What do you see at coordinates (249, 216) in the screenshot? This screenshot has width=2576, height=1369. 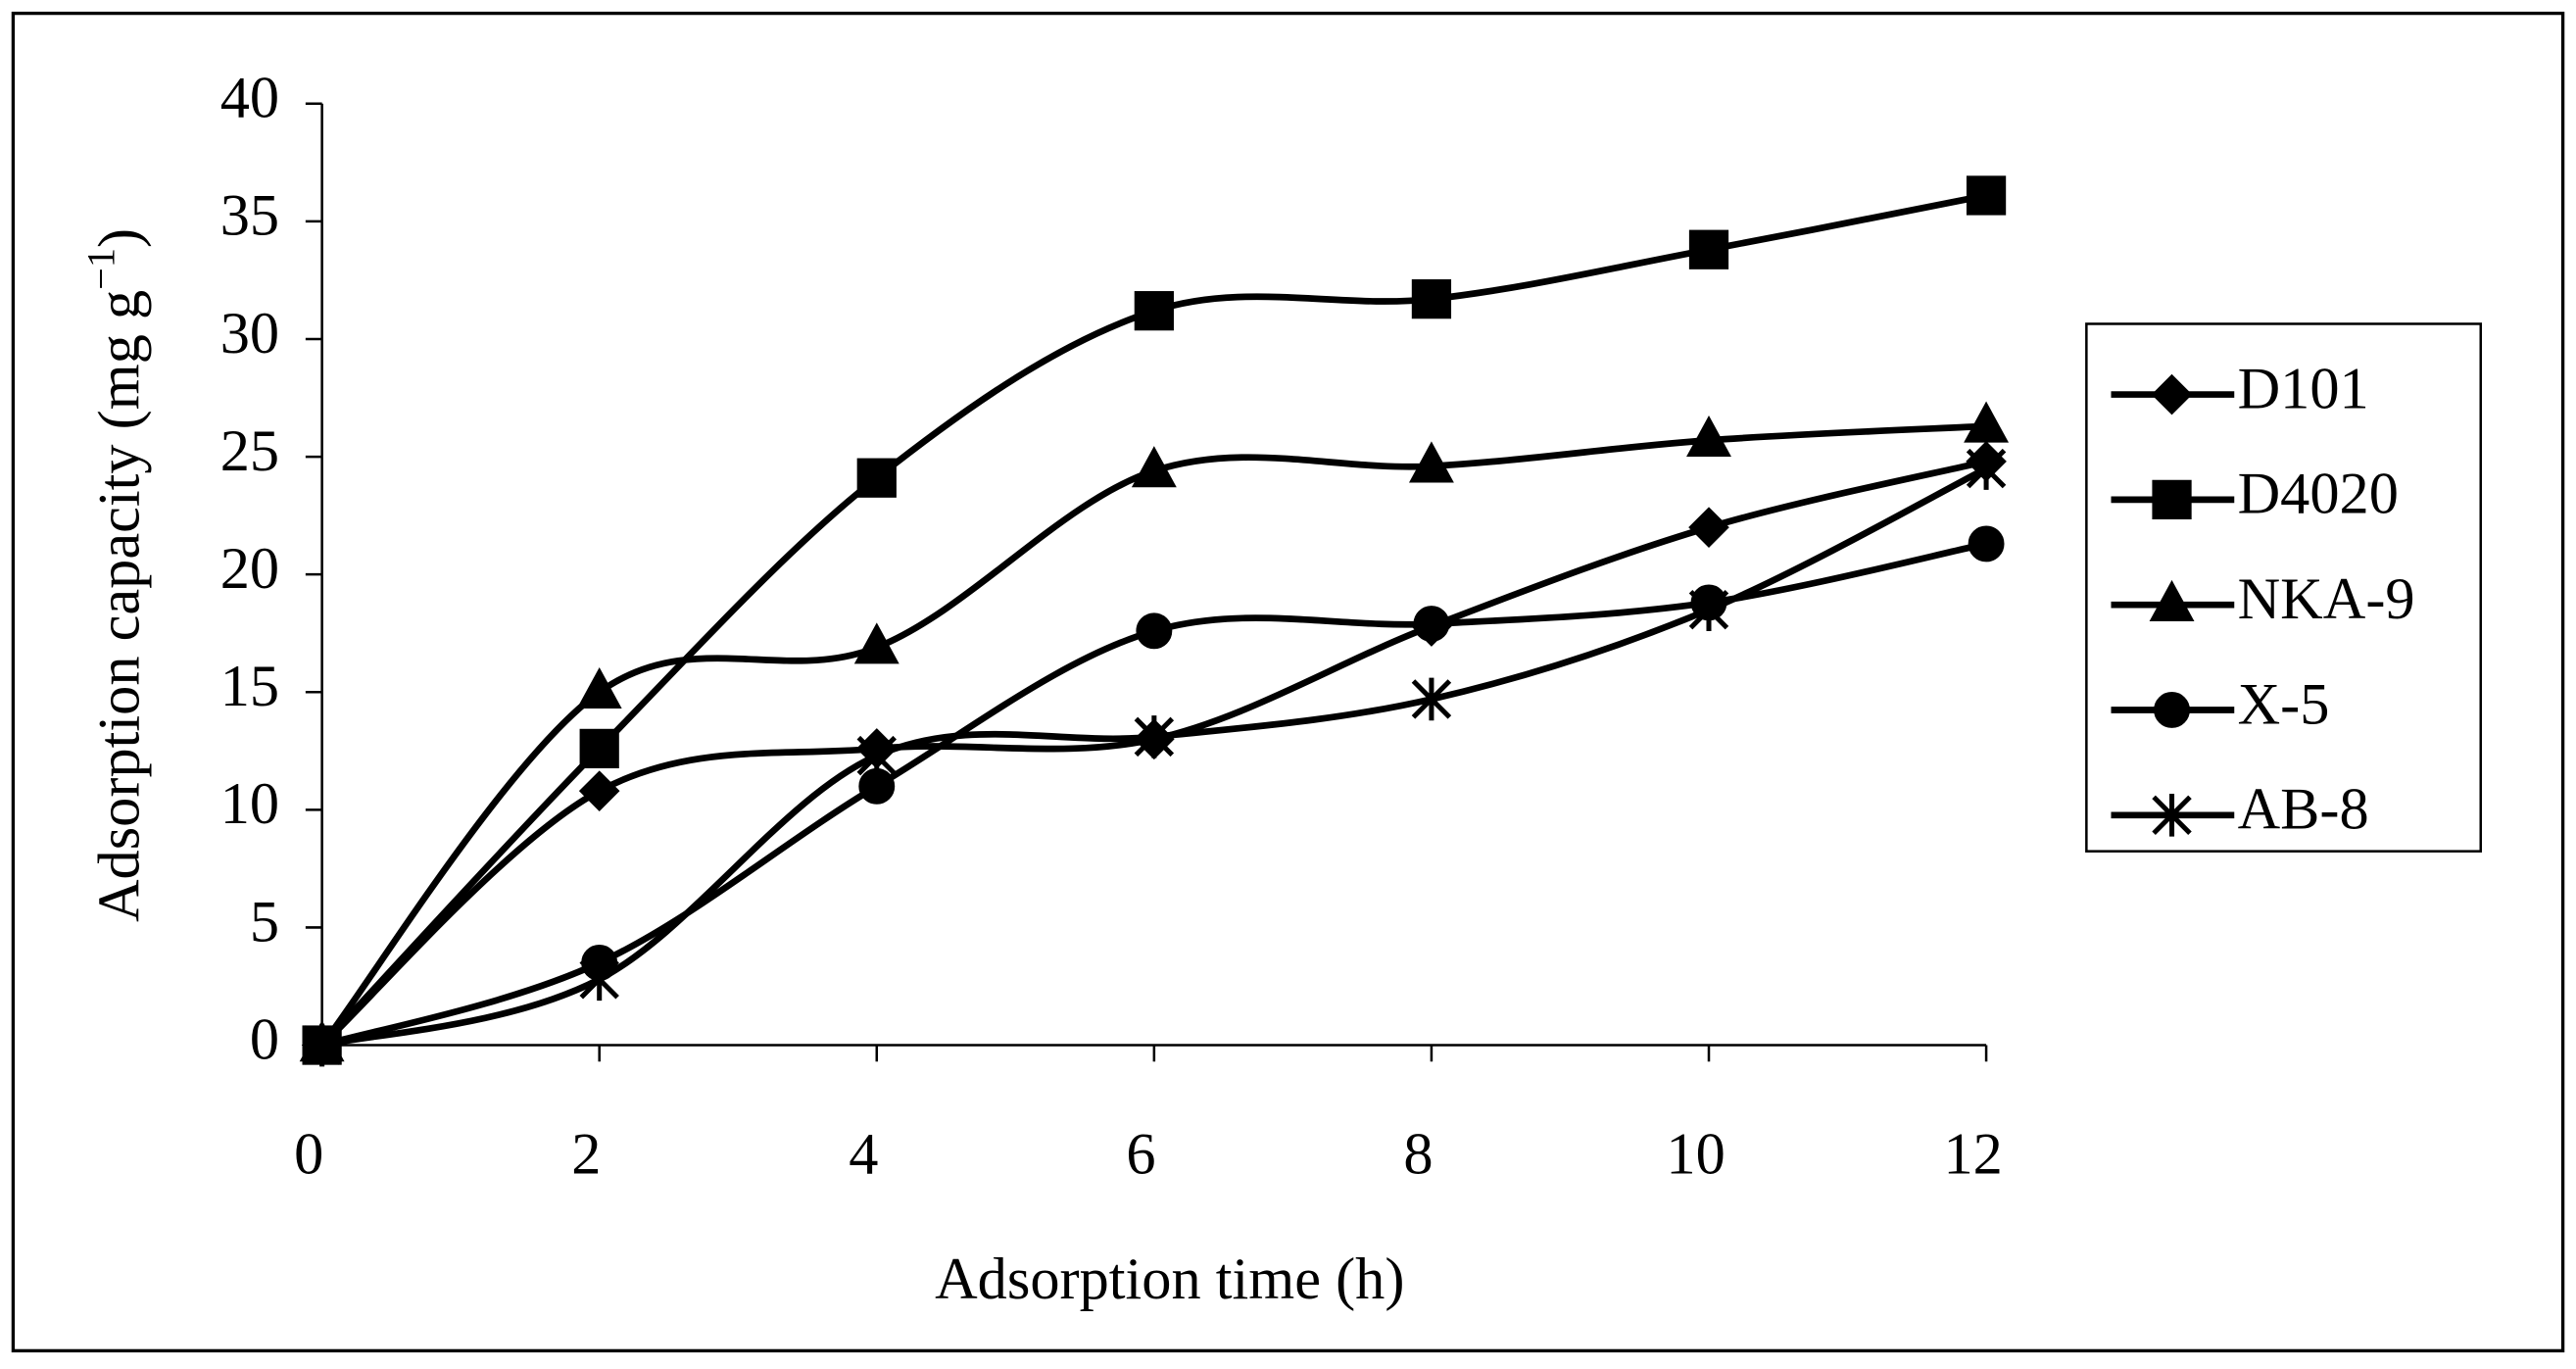 I see `y-tick-label: 35` at bounding box center [249, 216].